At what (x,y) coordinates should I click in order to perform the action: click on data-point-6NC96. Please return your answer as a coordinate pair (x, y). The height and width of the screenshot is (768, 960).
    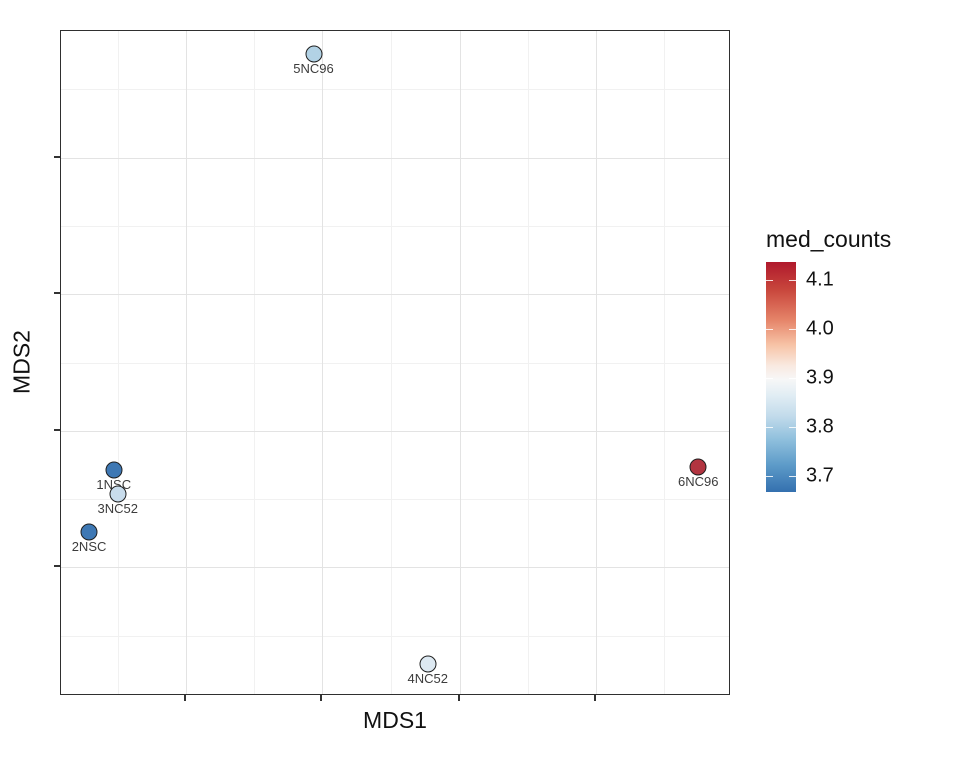
    Looking at the image, I should click on (698, 467).